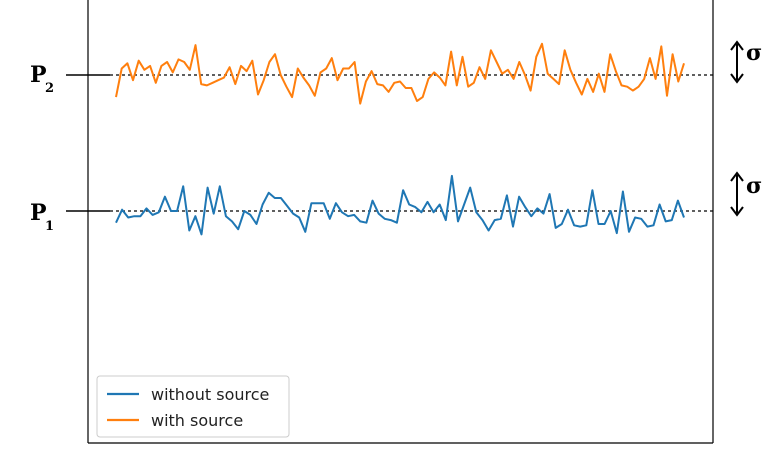 Image resolution: width=782 pixels, height=467 pixels. I want to click on legend-label-without-source: without source, so click(210, 394).